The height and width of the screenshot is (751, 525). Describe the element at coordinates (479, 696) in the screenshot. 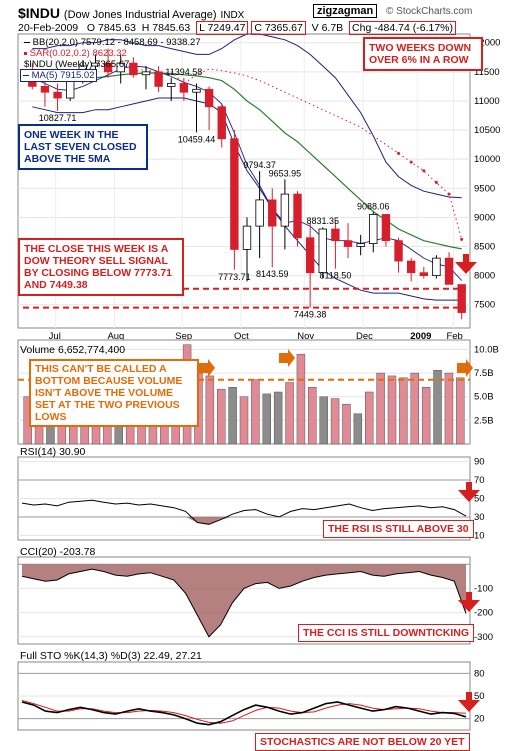

I see `sto-y-tick-label: 50` at that location.